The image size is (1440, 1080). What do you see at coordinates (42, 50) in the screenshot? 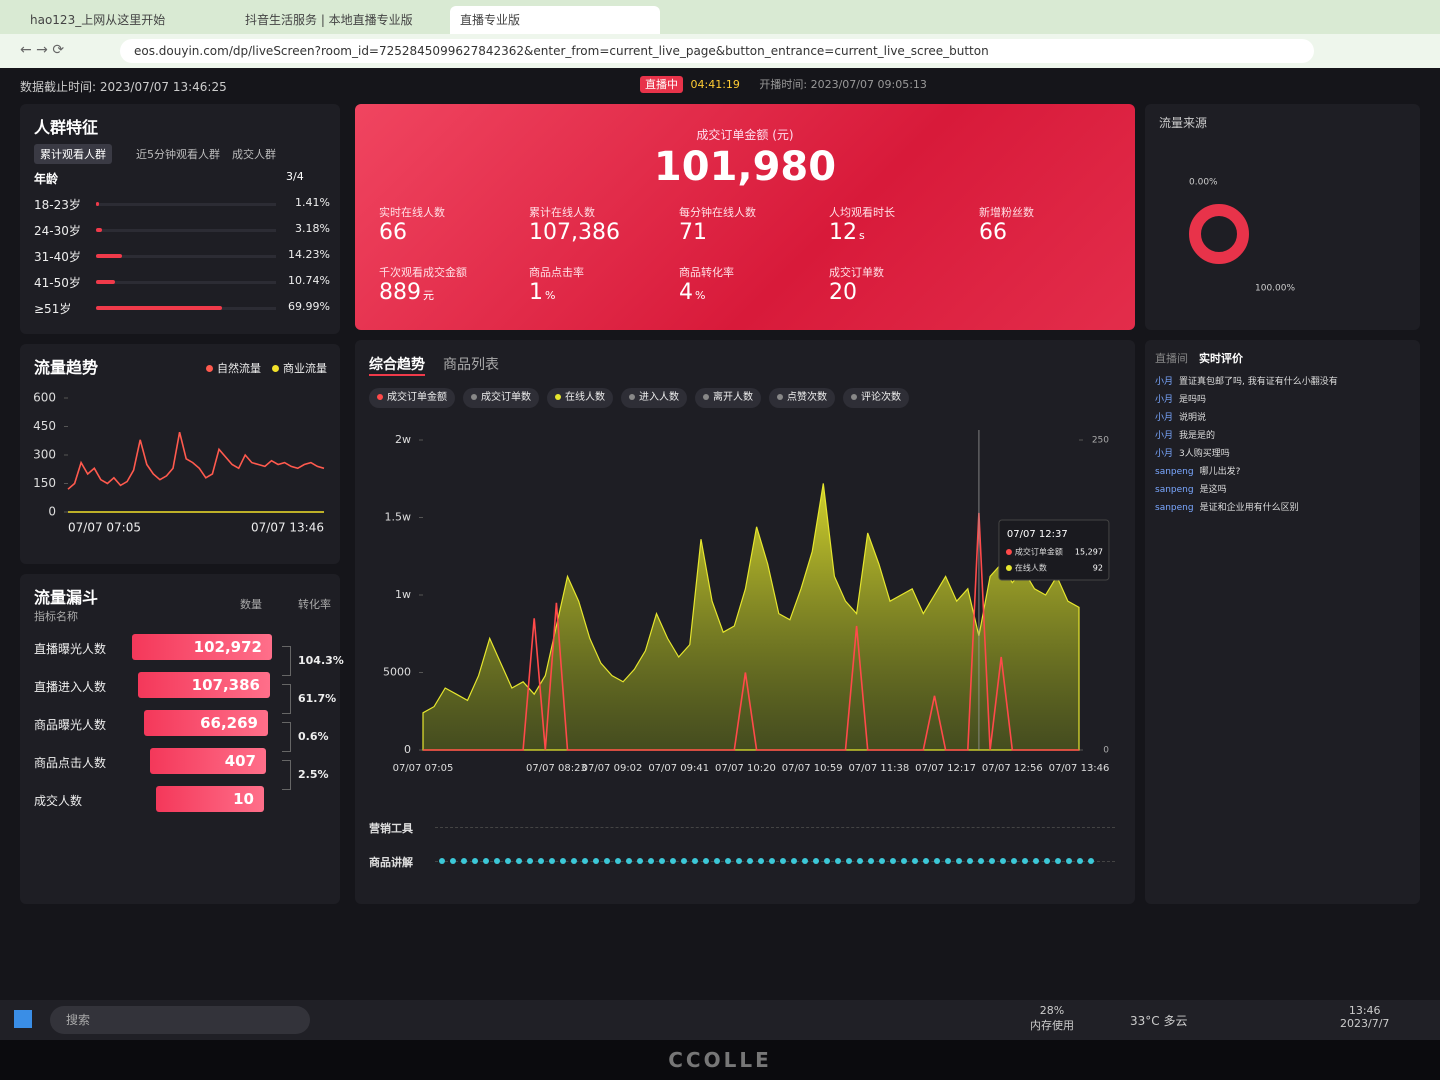
I see `nav-icons: ← → ⟳` at bounding box center [42, 50].